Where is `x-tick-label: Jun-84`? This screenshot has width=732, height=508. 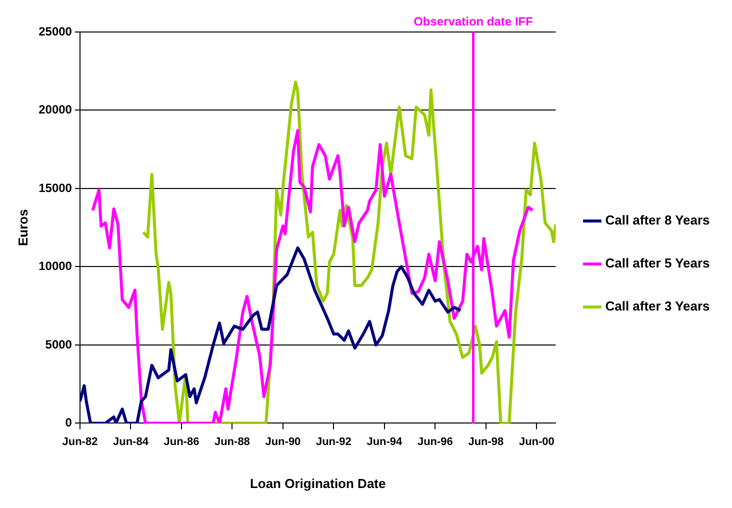 x-tick-label: Jun-84 is located at coordinates (131, 442).